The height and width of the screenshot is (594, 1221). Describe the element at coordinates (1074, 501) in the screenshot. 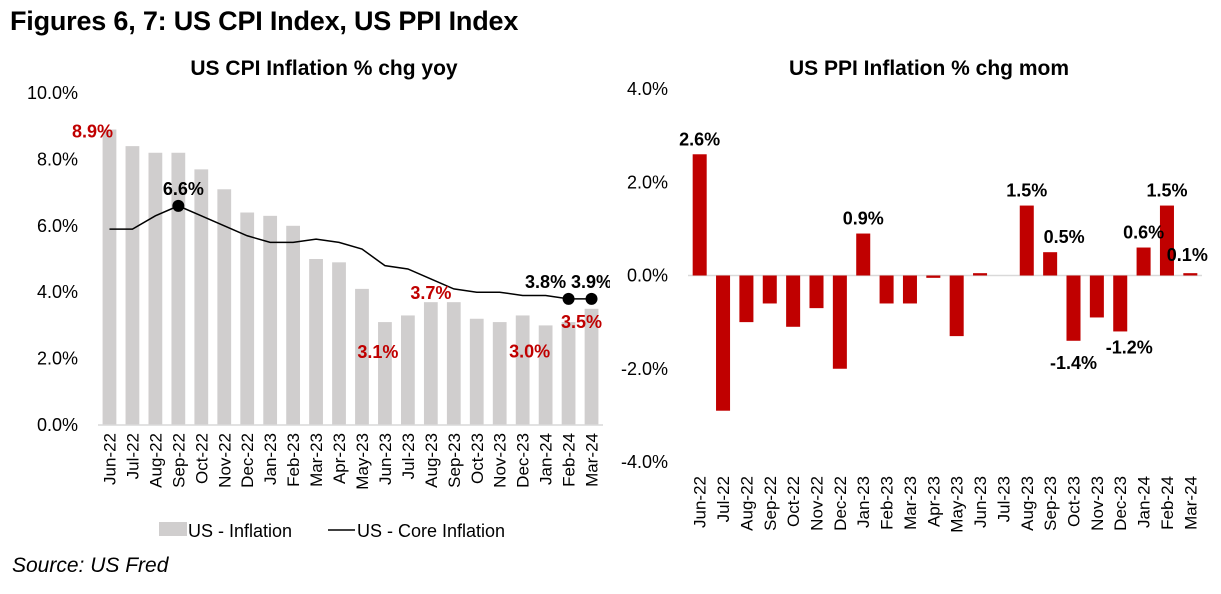

I see `ppi-x-tick-label: Oct-23` at that location.